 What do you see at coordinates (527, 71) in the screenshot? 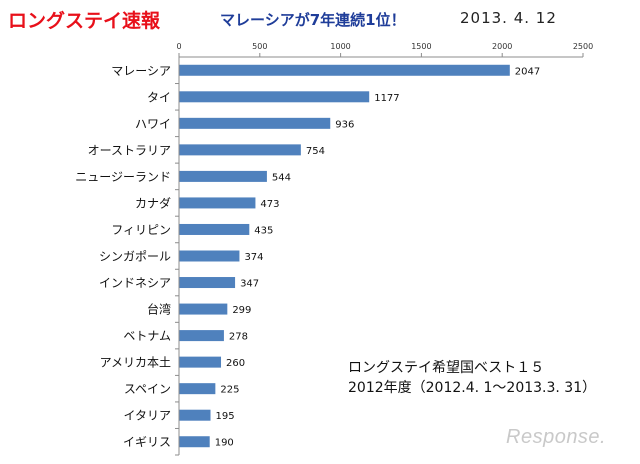
I see `value-label: 2047` at bounding box center [527, 71].